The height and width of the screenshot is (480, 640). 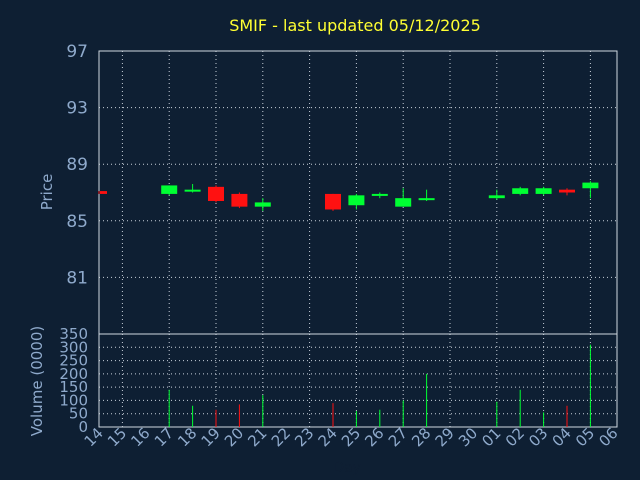 I want to click on x-tick-label: 30, so click(x=468, y=437).